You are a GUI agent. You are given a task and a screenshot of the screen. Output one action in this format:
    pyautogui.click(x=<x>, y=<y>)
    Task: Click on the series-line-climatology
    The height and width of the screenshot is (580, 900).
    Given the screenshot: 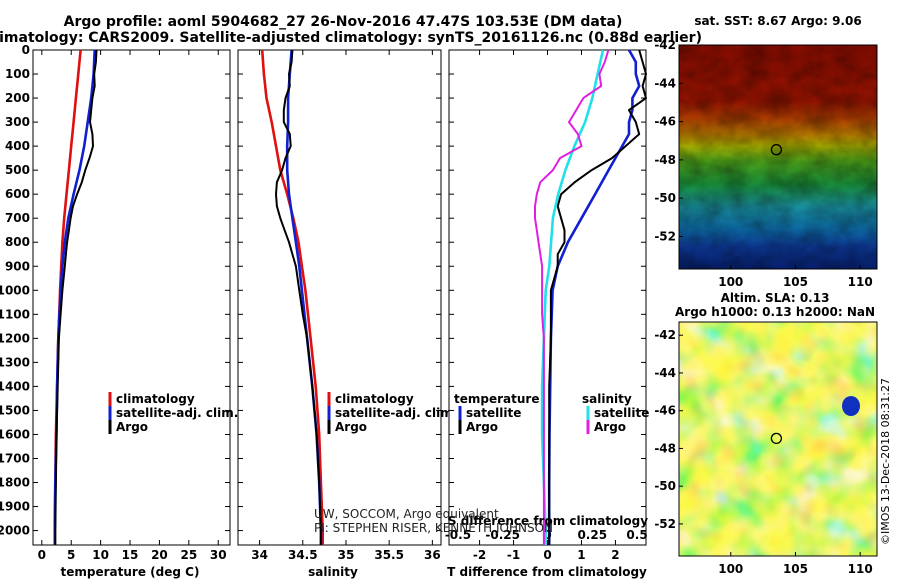 What is the action you would take?
    pyautogui.click(x=292, y=297)
    